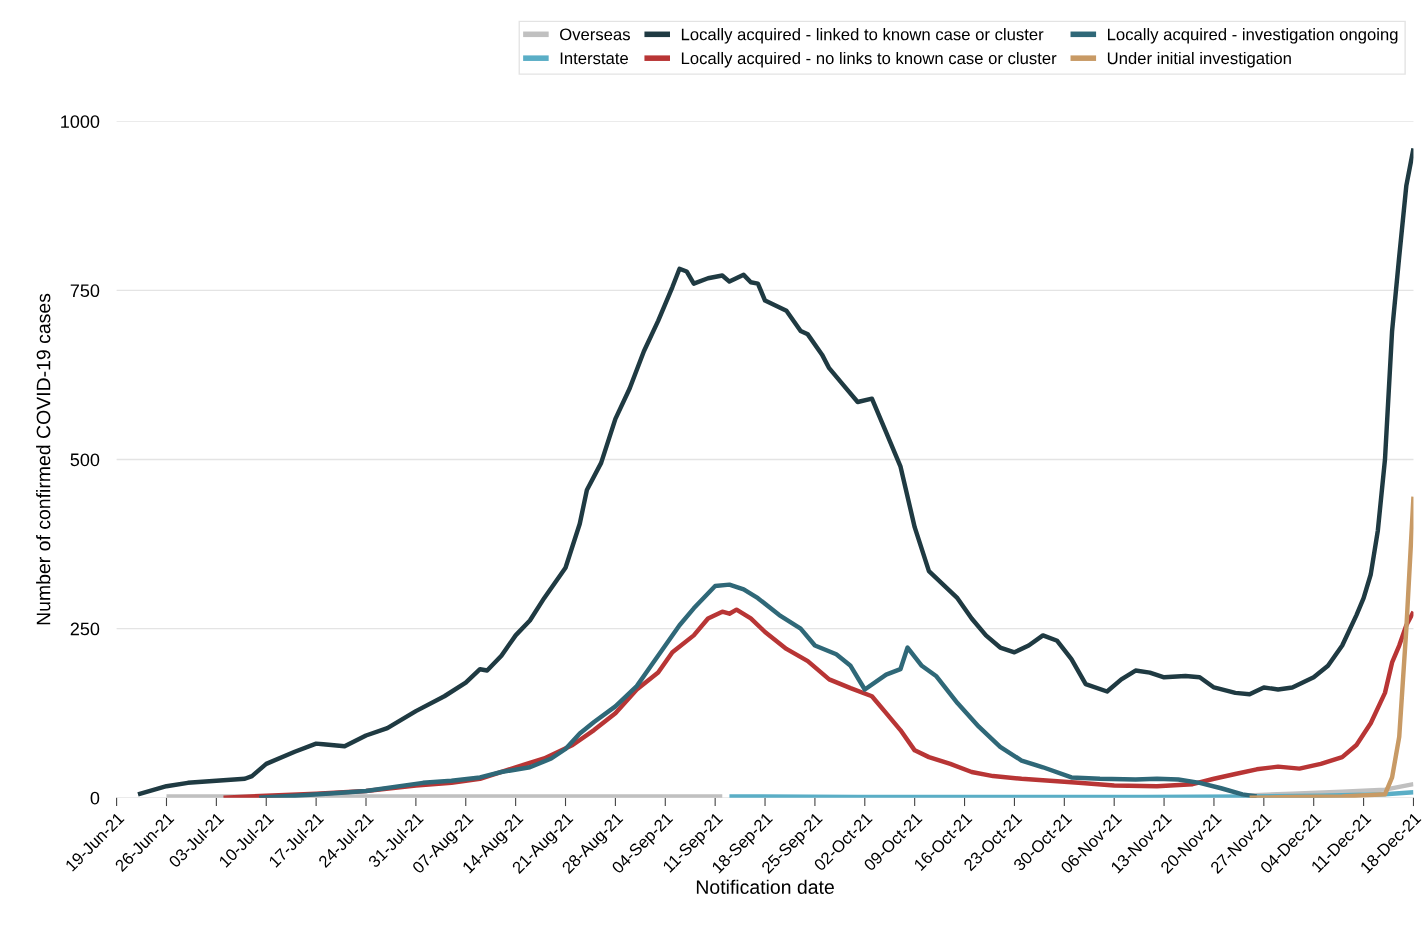 Image resolution: width=1422 pixels, height=933 pixels. Describe the element at coordinates (765, 886) in the screenshot. I see `x-axis-title: Notification date` at that location.